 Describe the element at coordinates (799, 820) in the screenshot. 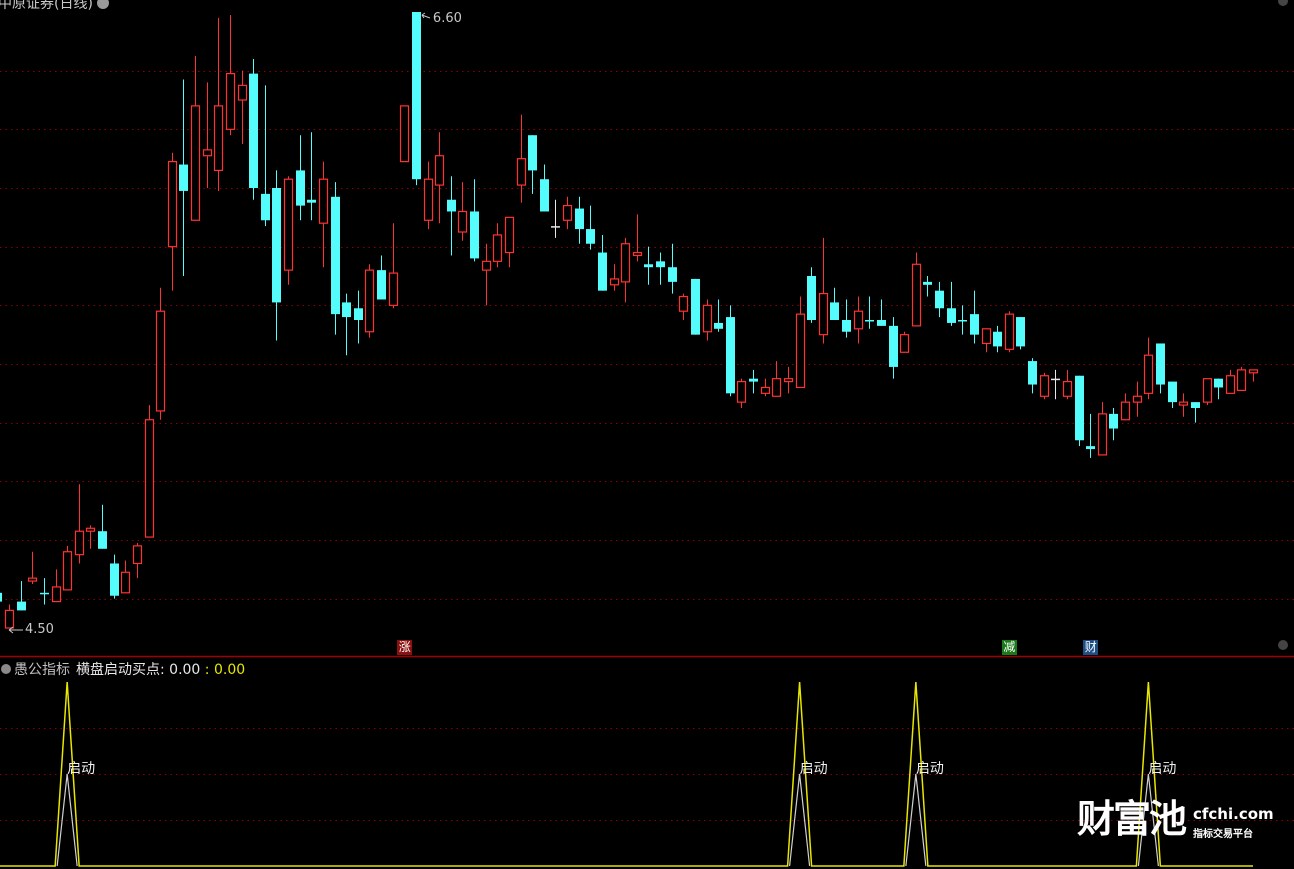

I see `signal-line-inner` at that location.